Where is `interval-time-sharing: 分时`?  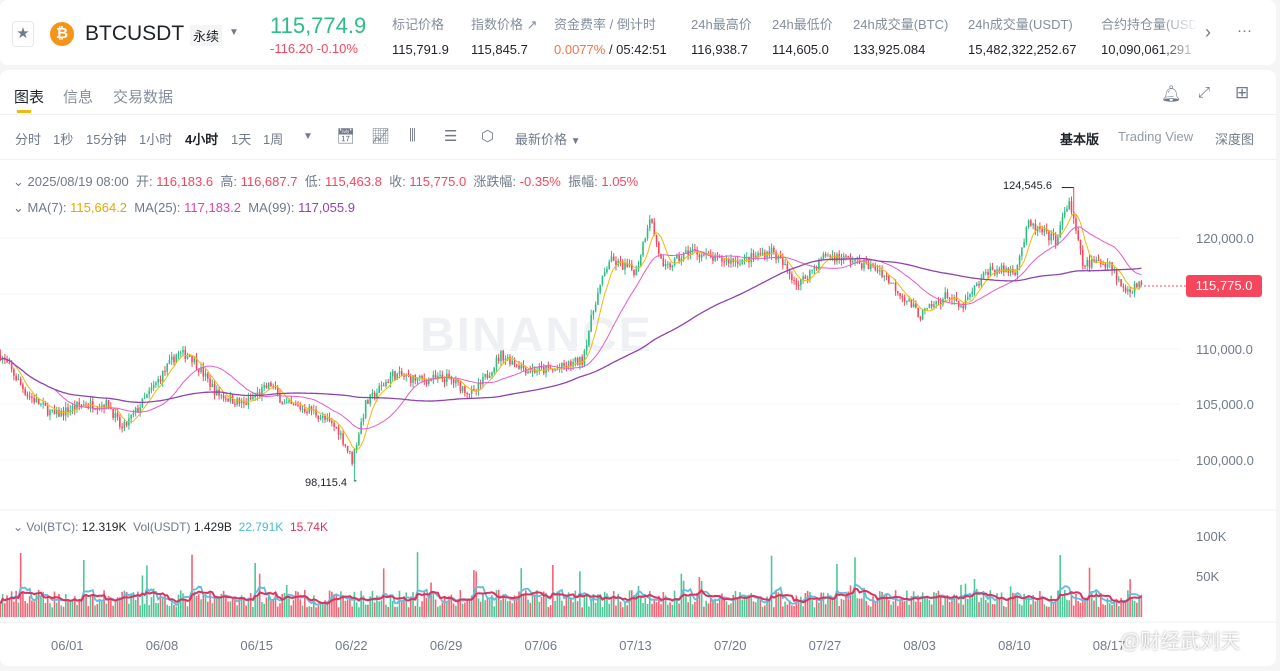
interval-time-sharing: 分时 is located at coordinates (28, 139).